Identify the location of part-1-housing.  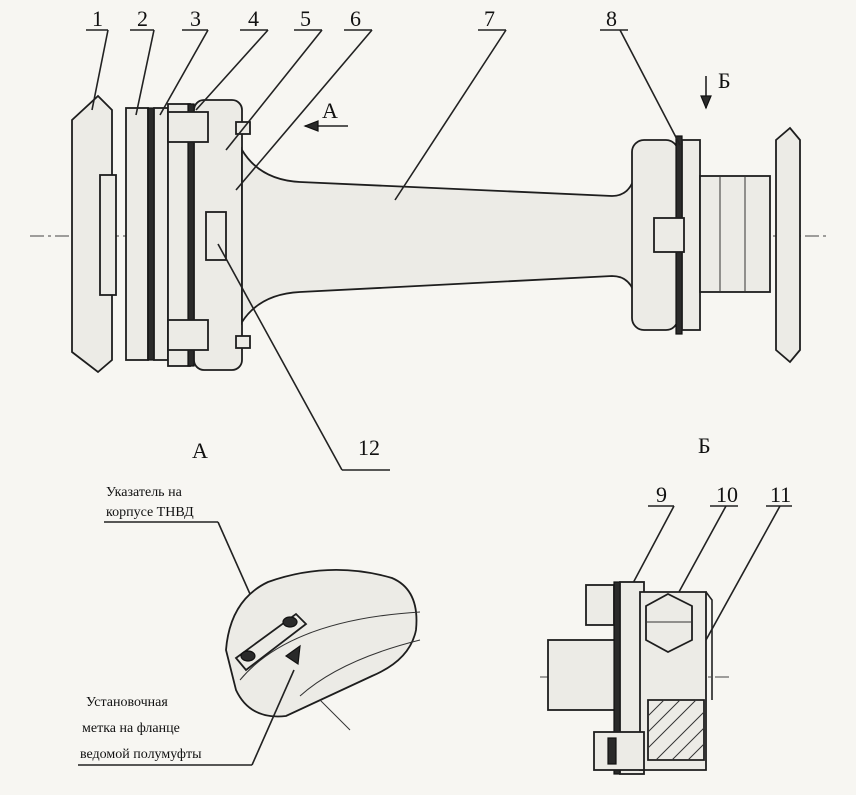
(92, 234).